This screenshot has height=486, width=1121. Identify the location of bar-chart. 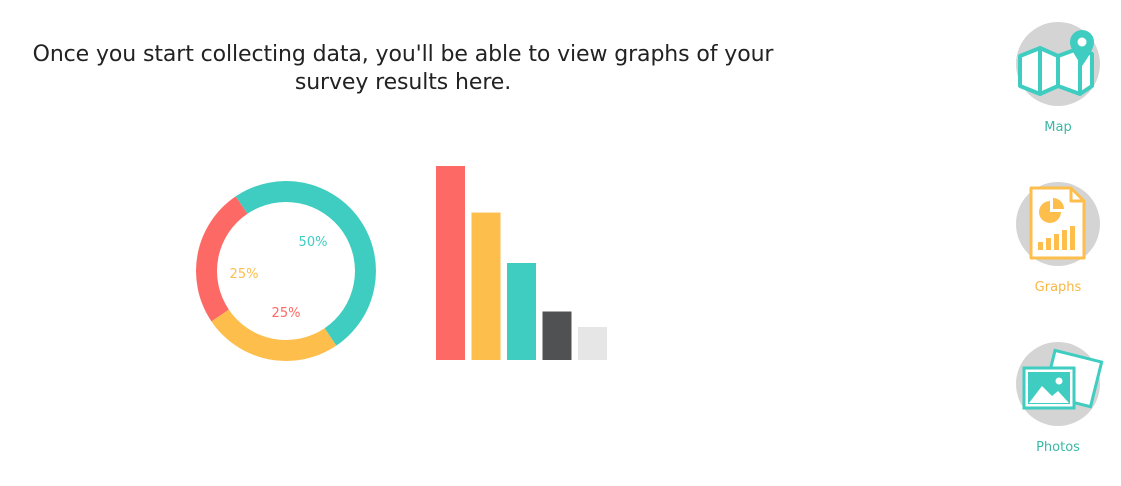
(521, 263).